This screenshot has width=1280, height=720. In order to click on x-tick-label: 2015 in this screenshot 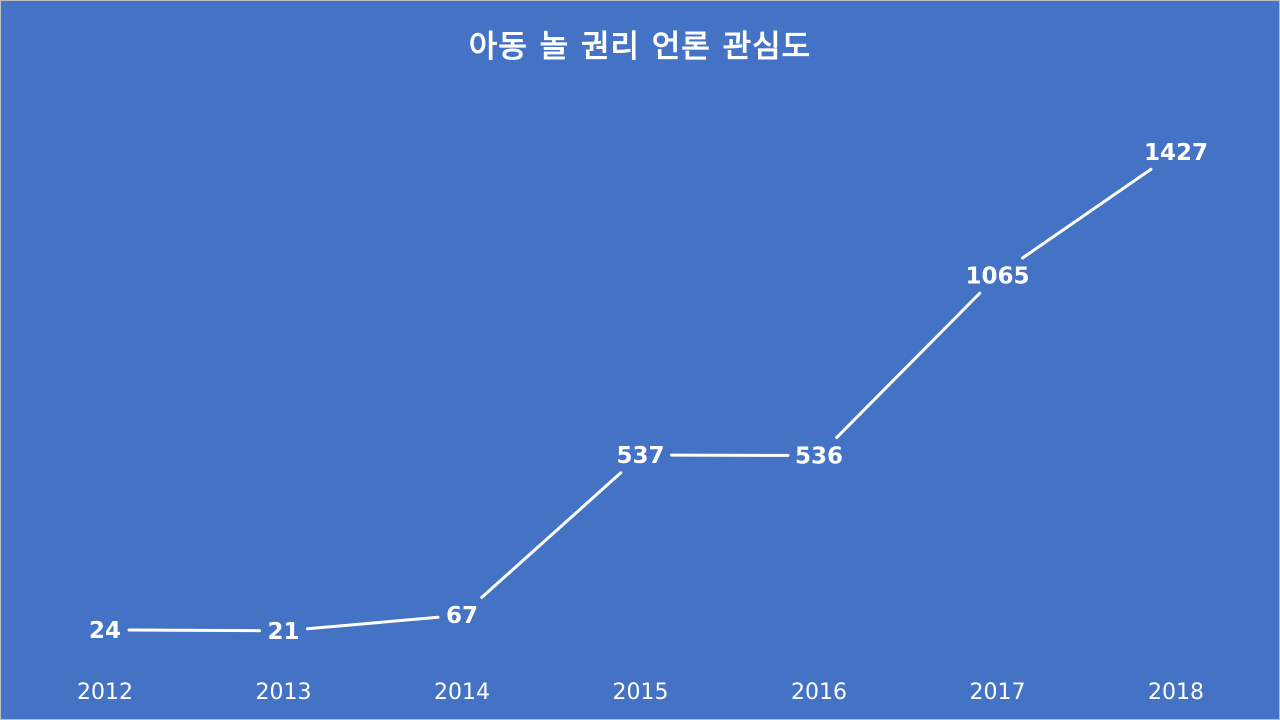, I will do `click(641, 692)`.